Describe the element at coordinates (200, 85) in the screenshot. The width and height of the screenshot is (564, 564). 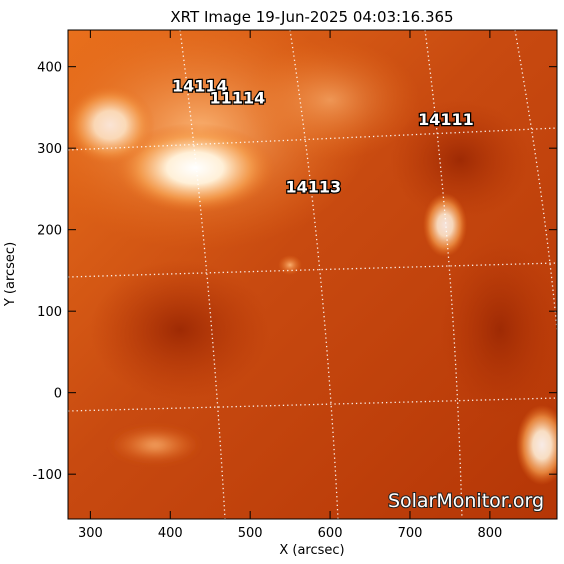
I see `region-label: 14114` at that location.